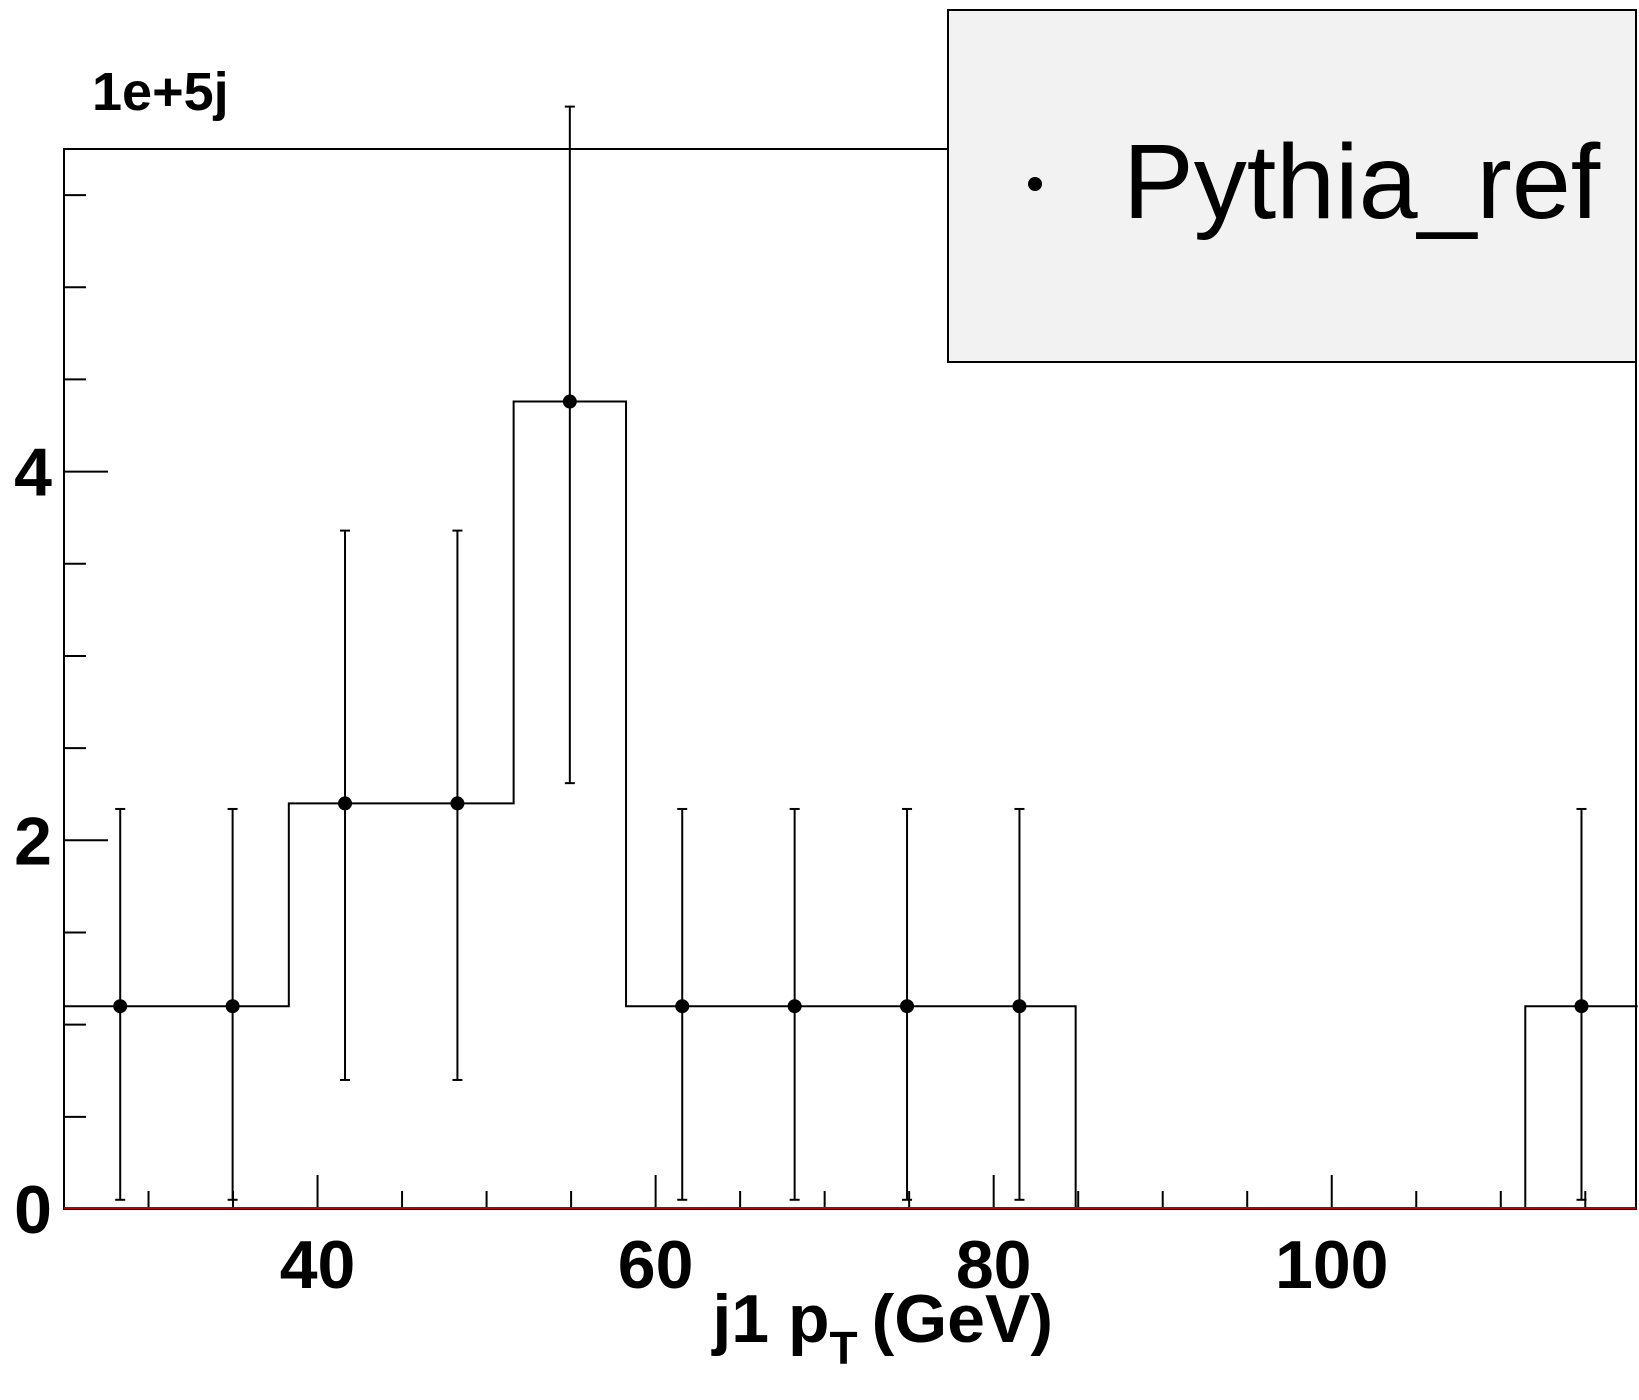 This screenshot has height=1400, width=1639. Describe the element at coordinates (33, 841) in the screenshot. I see `y-tick-label: 2` at that location.